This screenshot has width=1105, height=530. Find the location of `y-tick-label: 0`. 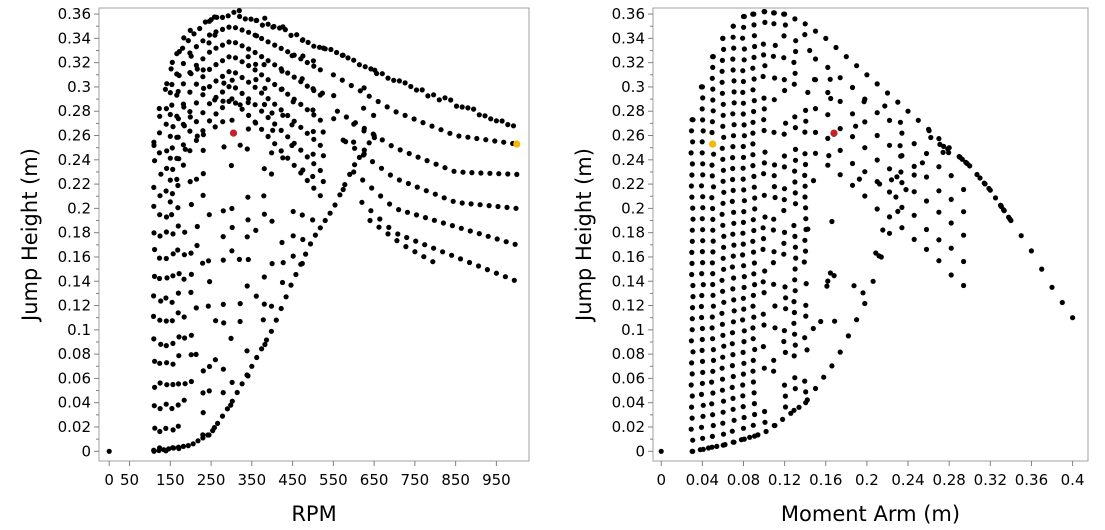

y-tick-label: 0 is located at coordinates (640, 451).